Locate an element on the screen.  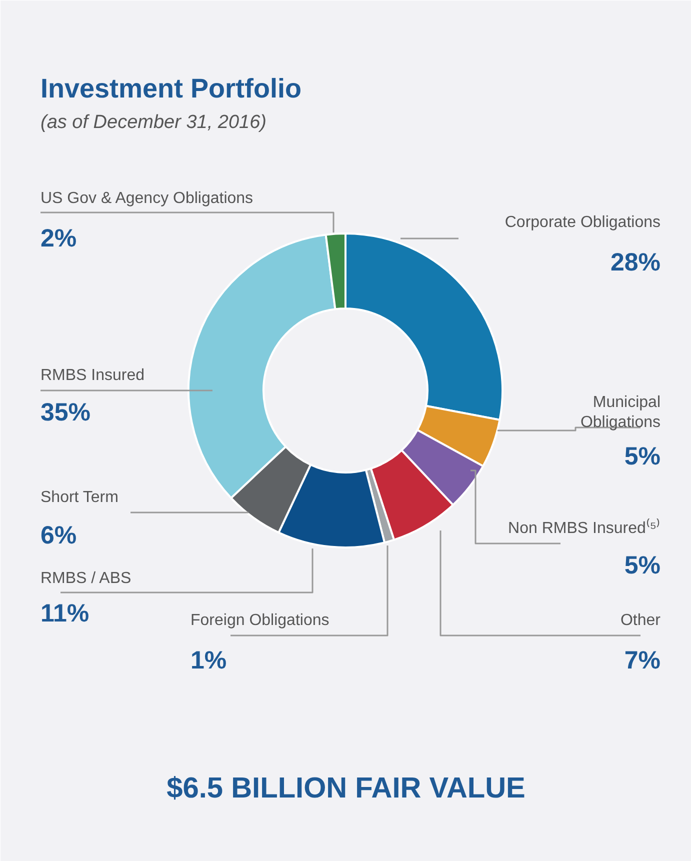
data-label: 6% is located at coordinates (58, 536).